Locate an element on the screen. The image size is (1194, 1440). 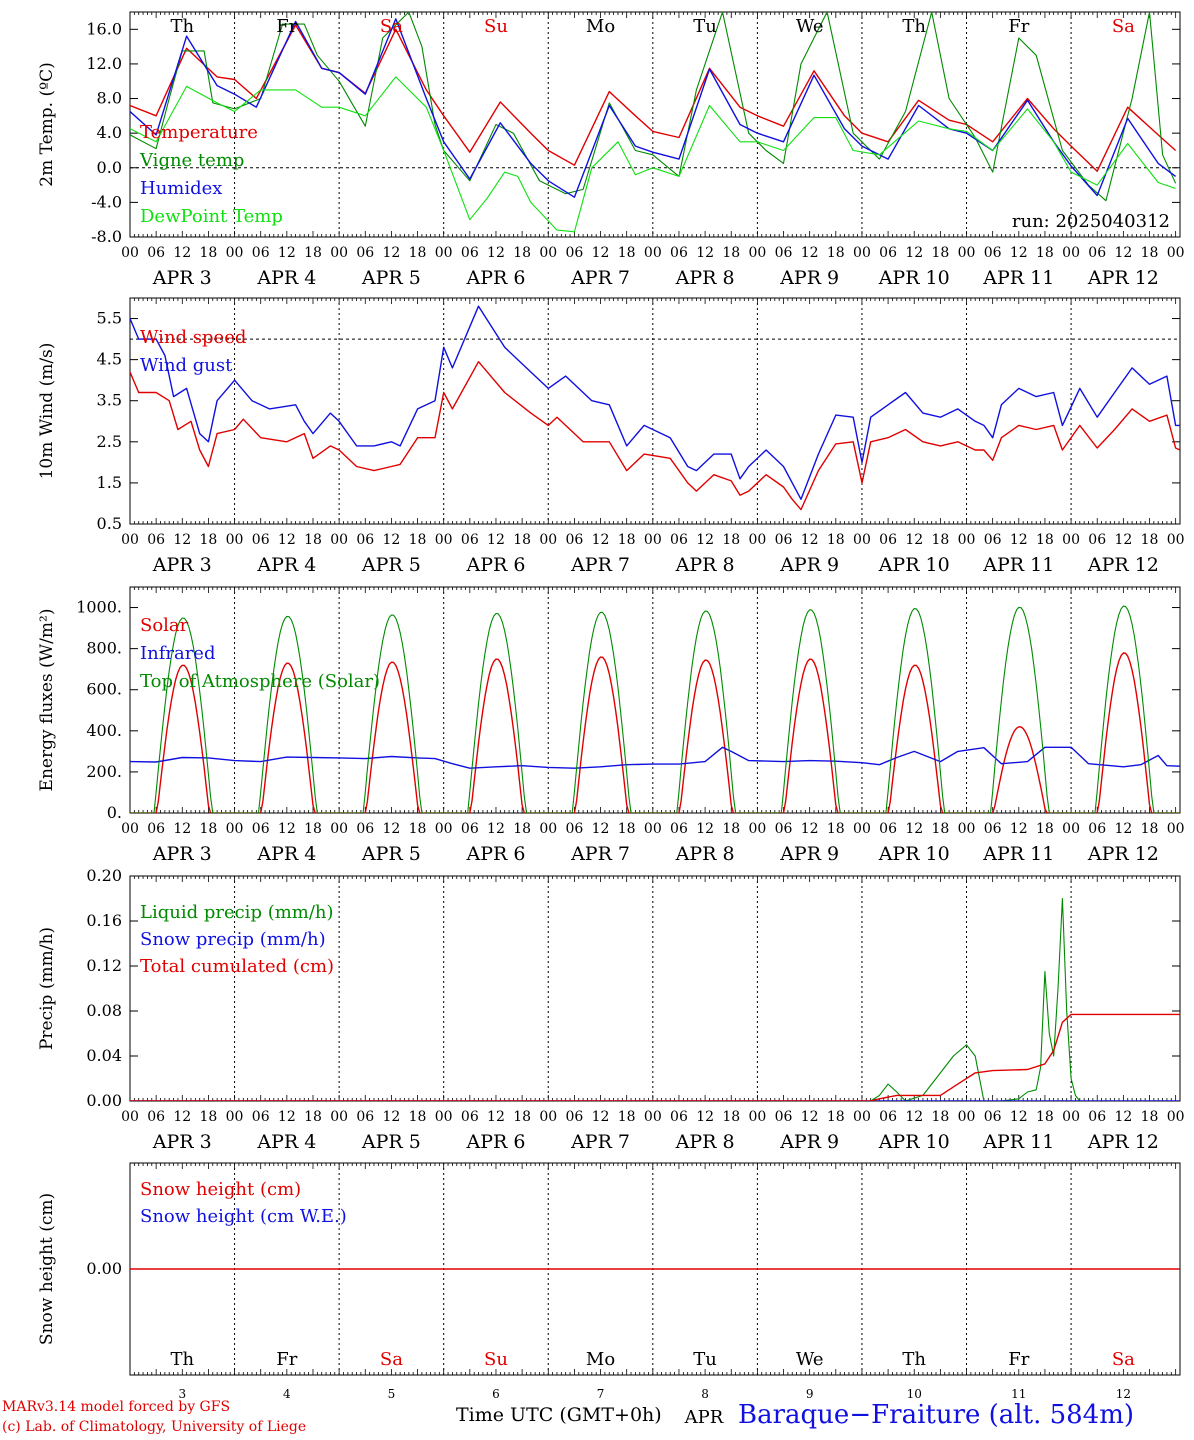
y-tick-label: 2.5 is located at coordinates (109, 441).